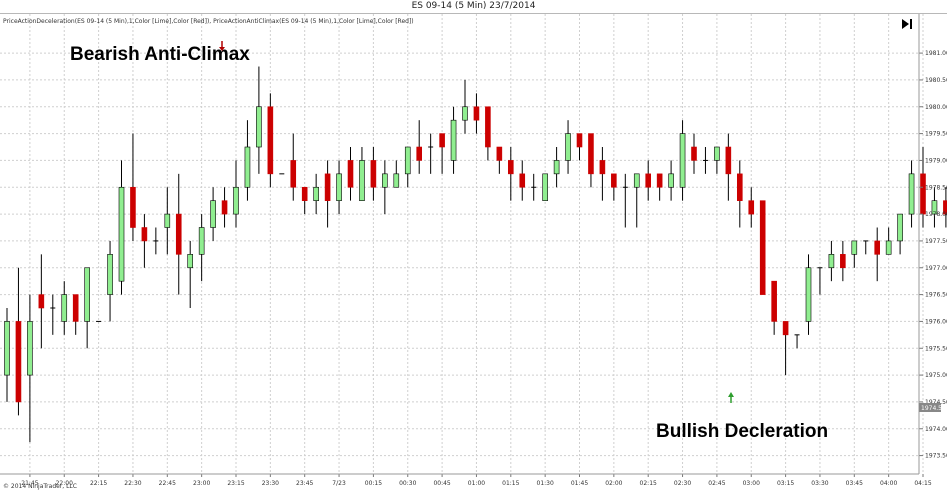  I want to click on y-tick-label: 1975.50, so click(936, 348).